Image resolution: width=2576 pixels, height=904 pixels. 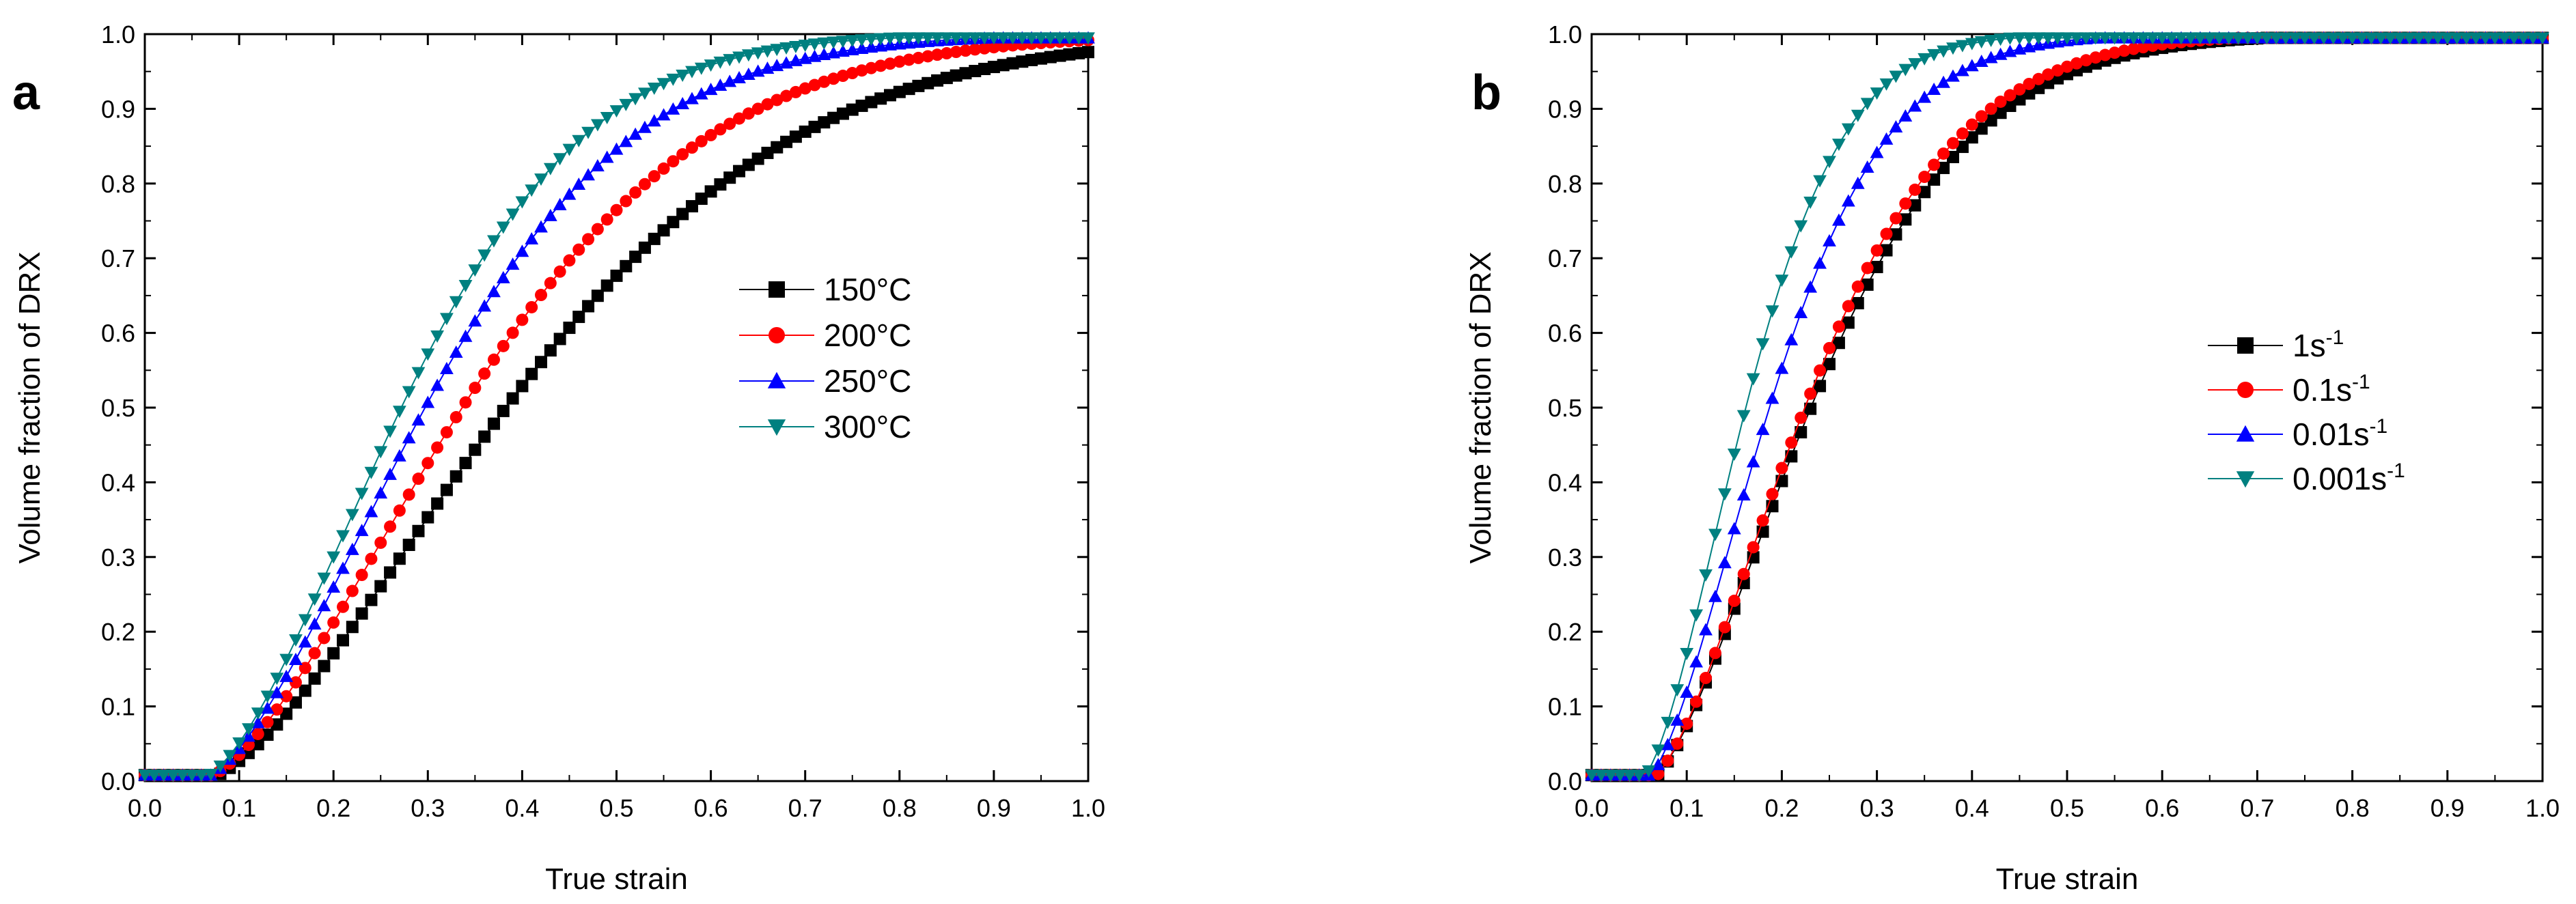 I want to click on x-tick-label: 0.8, so click(x=2353, y=808).